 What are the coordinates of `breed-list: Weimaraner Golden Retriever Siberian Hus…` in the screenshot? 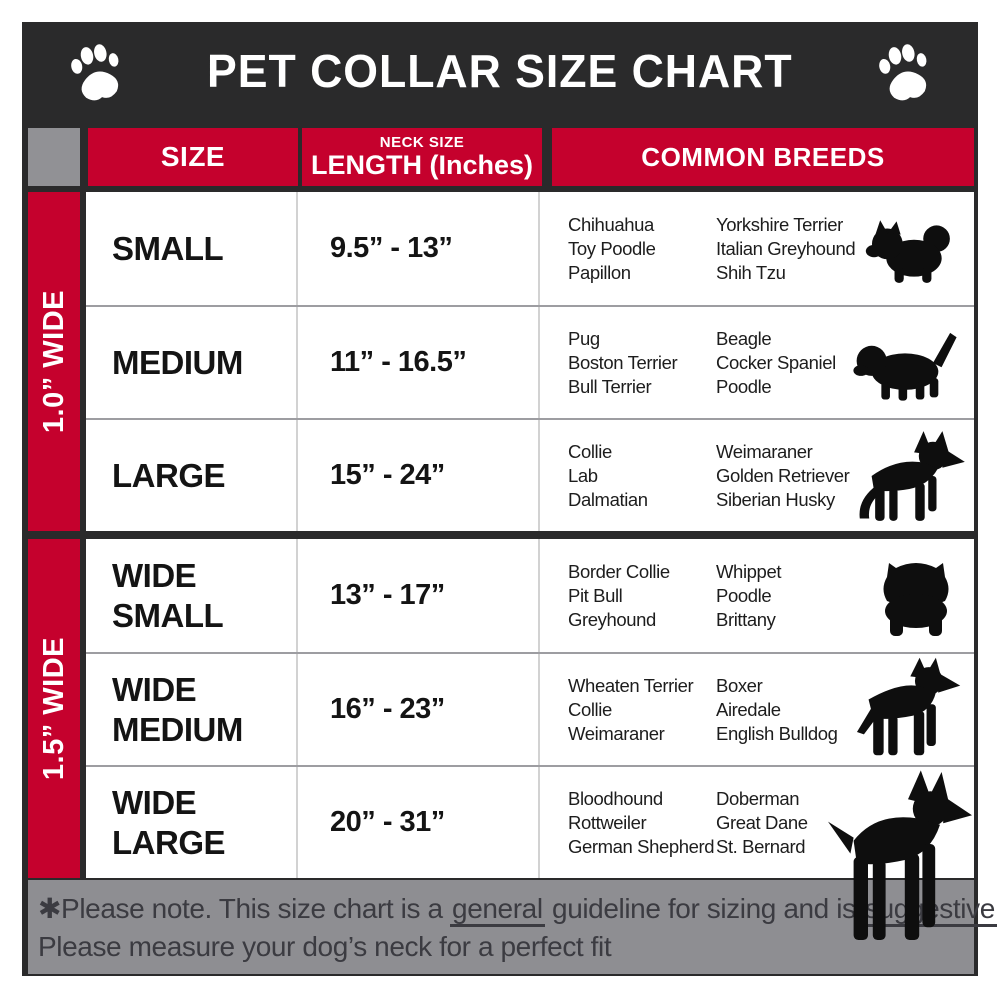 It's located at (796, 476).